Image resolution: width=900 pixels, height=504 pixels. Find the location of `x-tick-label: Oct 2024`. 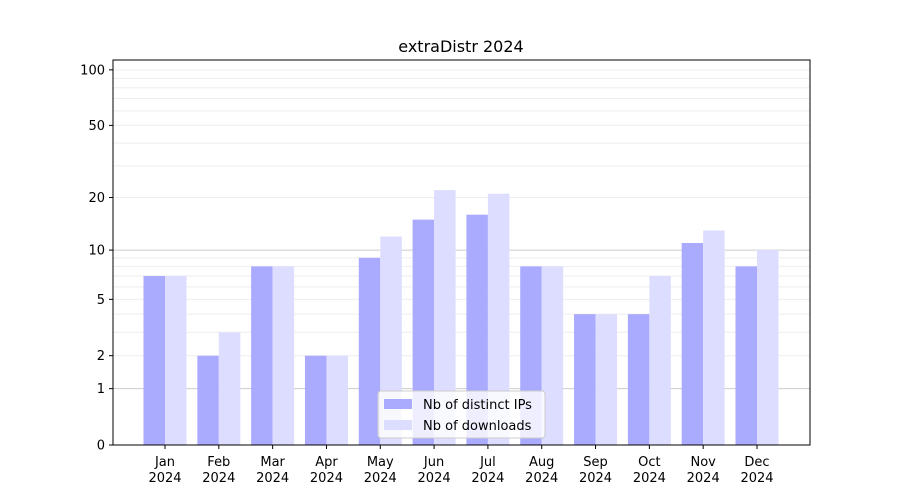

x-tick-label: Oct 2024 is located at coordinates (649, 470).